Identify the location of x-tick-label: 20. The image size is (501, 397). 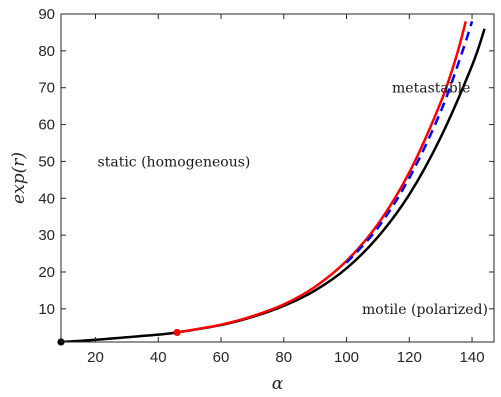
(95, 357).